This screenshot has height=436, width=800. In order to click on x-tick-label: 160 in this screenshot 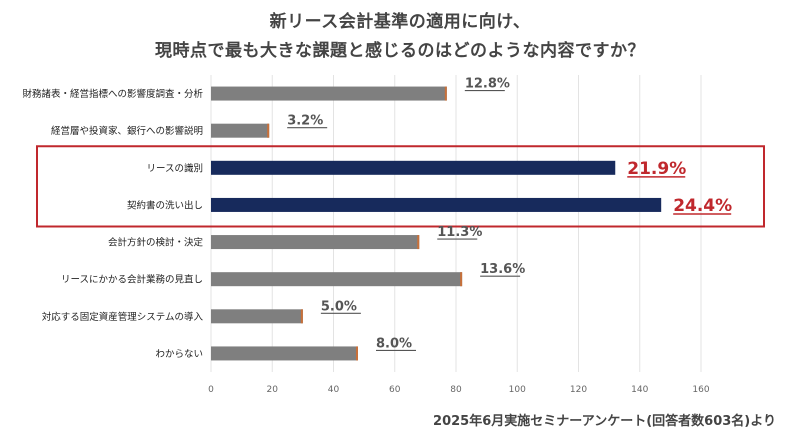, I will do `click(700, 390)`.